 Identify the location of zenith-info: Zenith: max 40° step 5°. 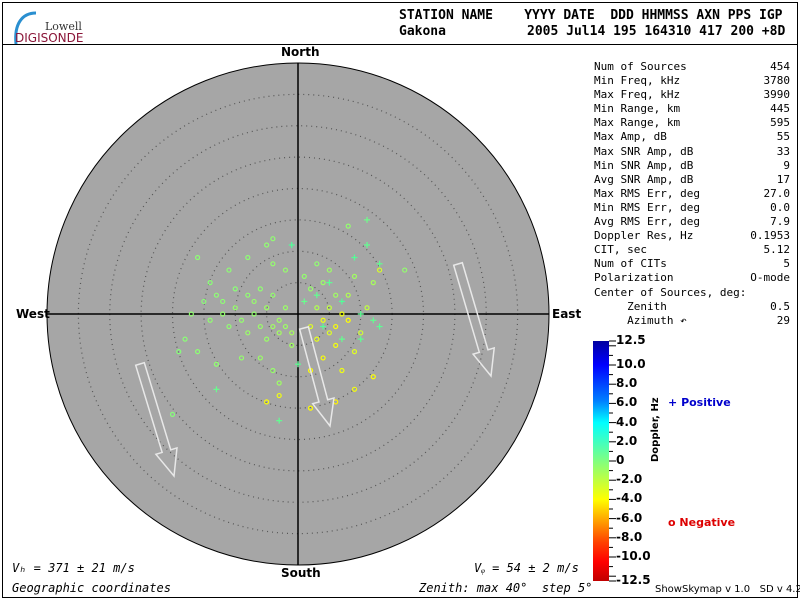
(506, 588).